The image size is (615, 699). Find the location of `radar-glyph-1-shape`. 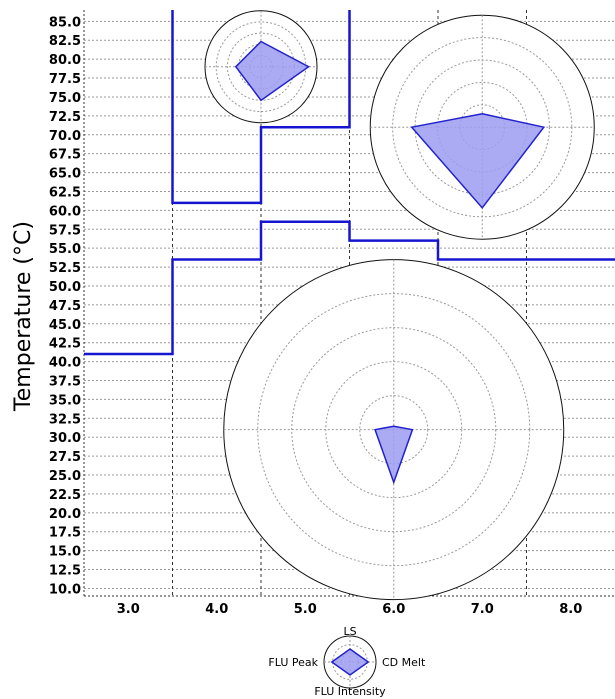

radar-glyph-1-shape is located at coordinates (478, 161).